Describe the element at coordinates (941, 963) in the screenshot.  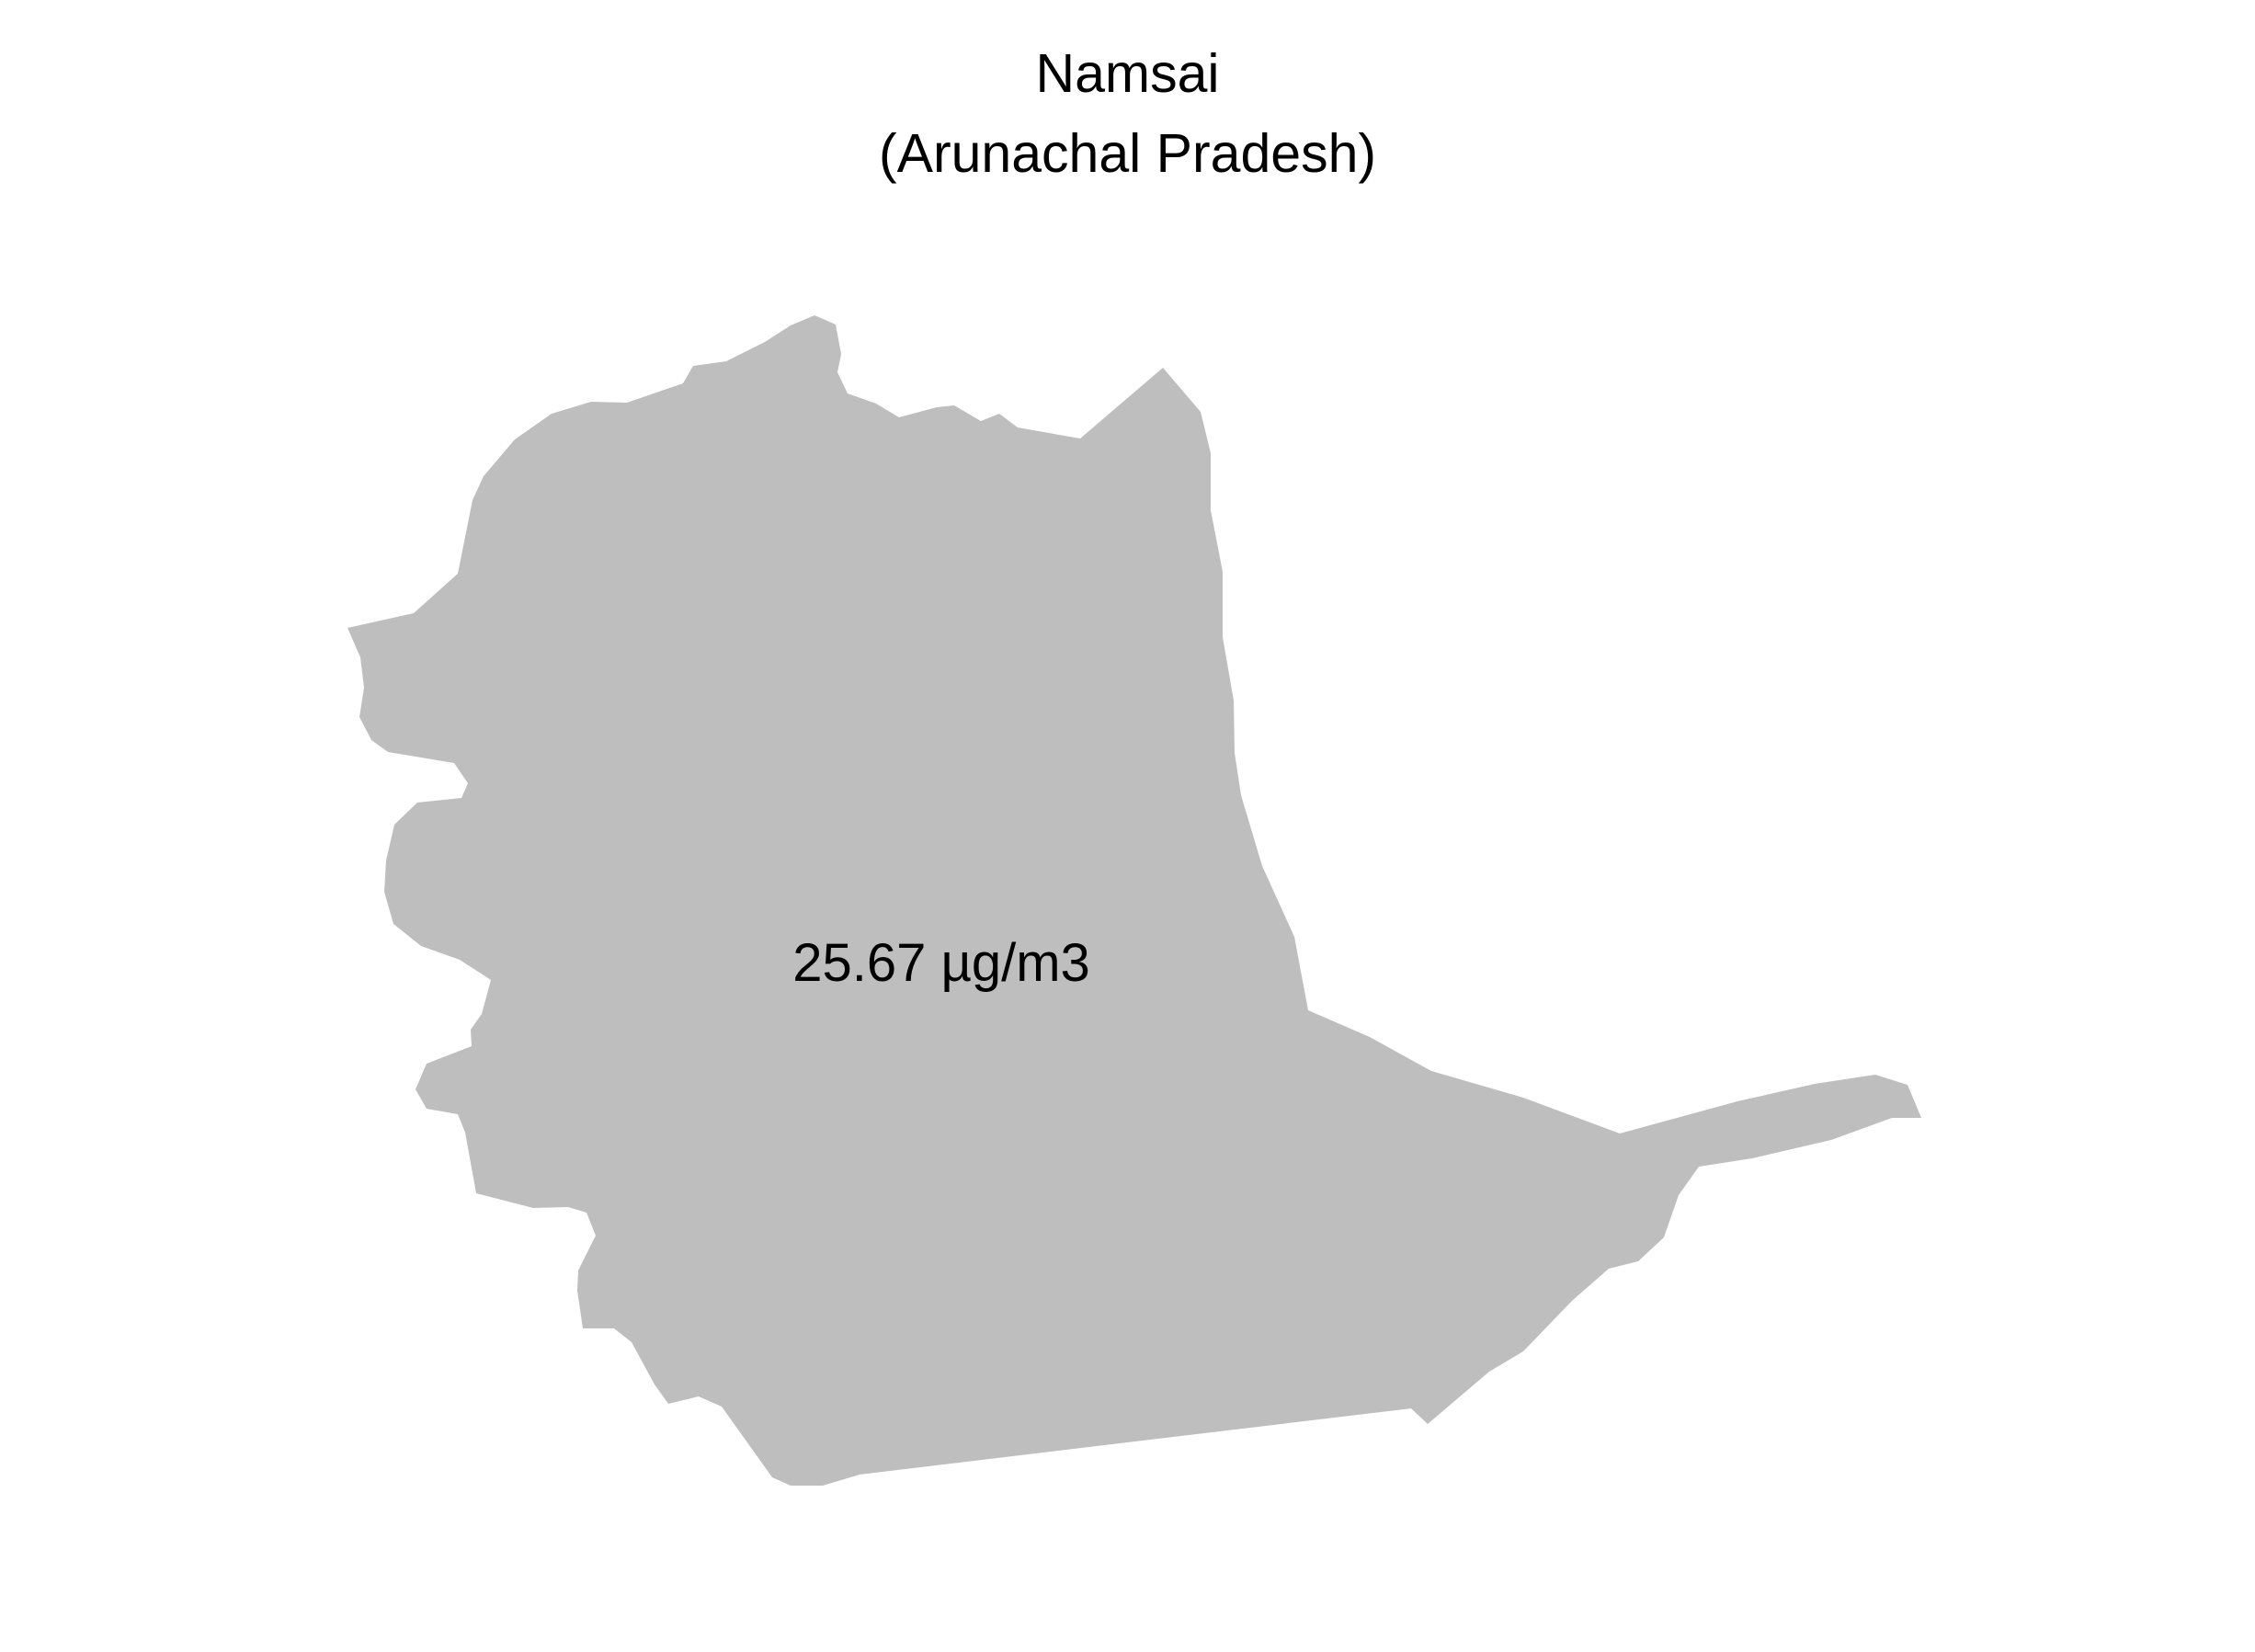
I see `pollution-value-label: 25.67 µg/m3` at that location.